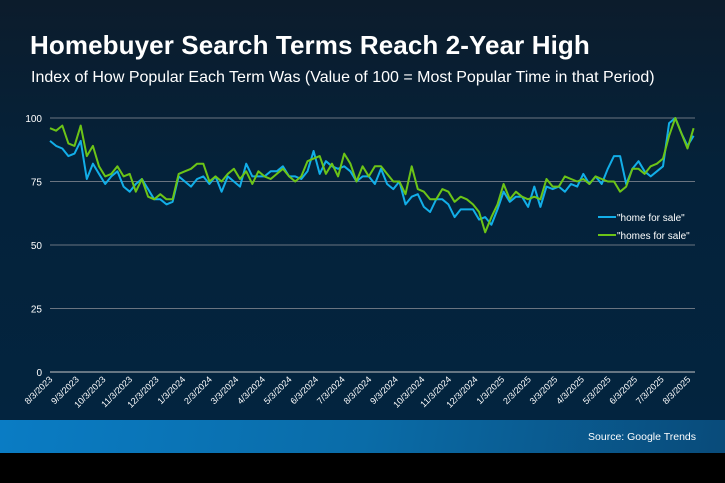  I want to click on source-credit: Source: Google Trends, so click(642, 437).